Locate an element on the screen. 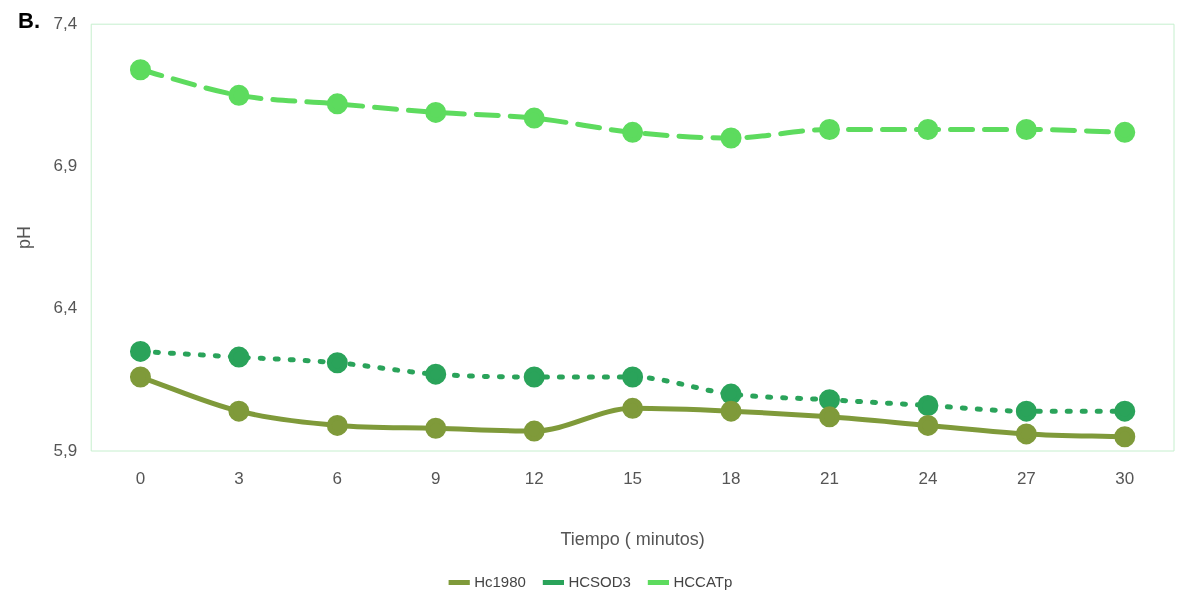 The width and height of the screenshot is (1204, 605). y-tick-label: 6,9 is located at coordinates (65, 166).